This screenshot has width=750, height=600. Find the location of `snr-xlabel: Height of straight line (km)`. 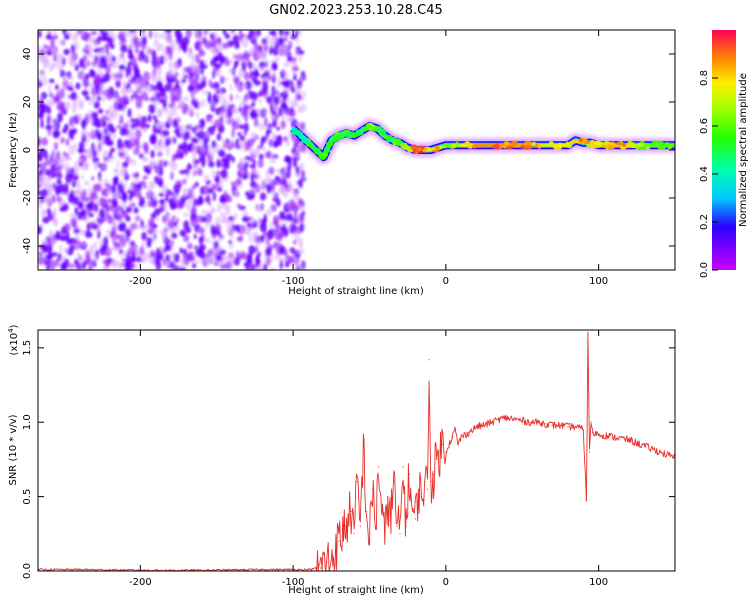

snr-xlabel: Height of straight line (km) is located at coordinates (356, 590).